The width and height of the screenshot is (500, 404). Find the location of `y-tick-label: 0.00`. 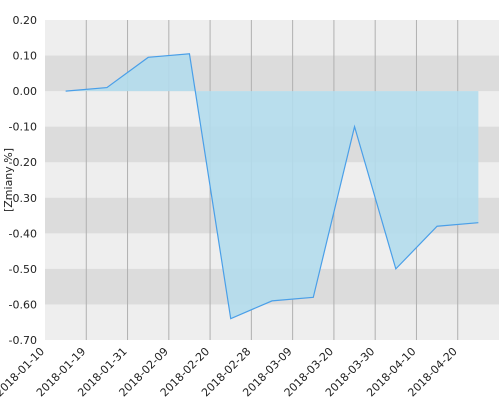

y-tick-label: 0.00 is located at coordinates (25, 91).